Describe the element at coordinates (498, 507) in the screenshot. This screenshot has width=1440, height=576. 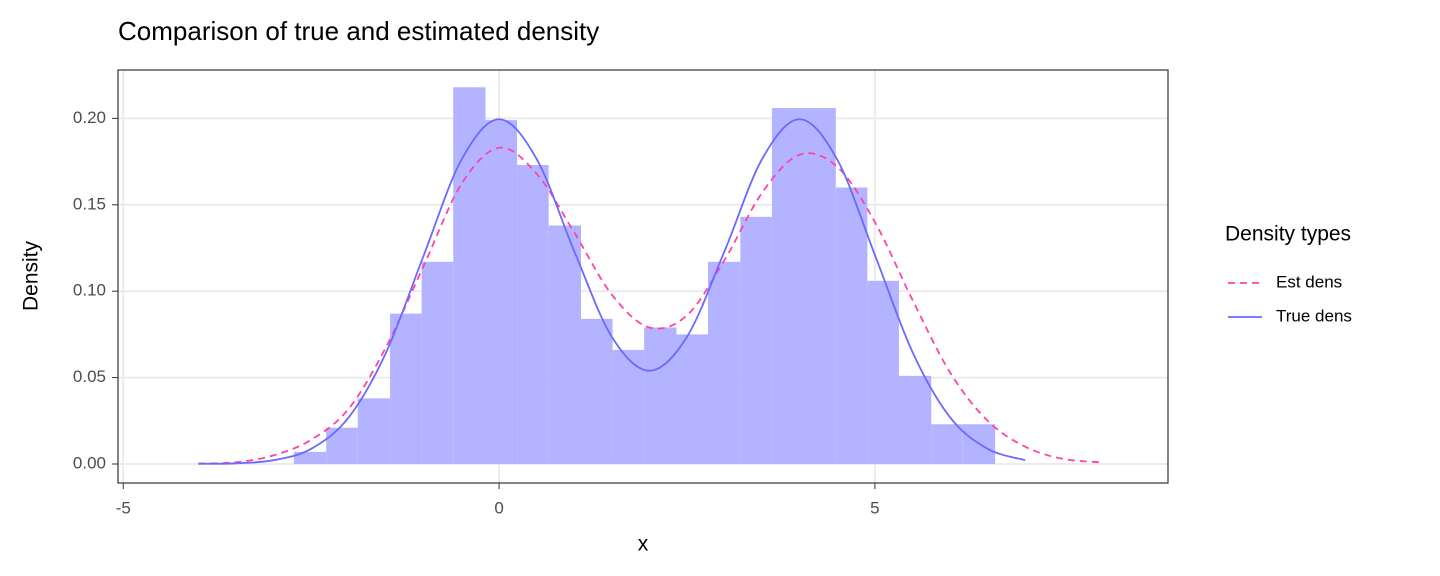
I see `x-tick-label: 0` at that location.